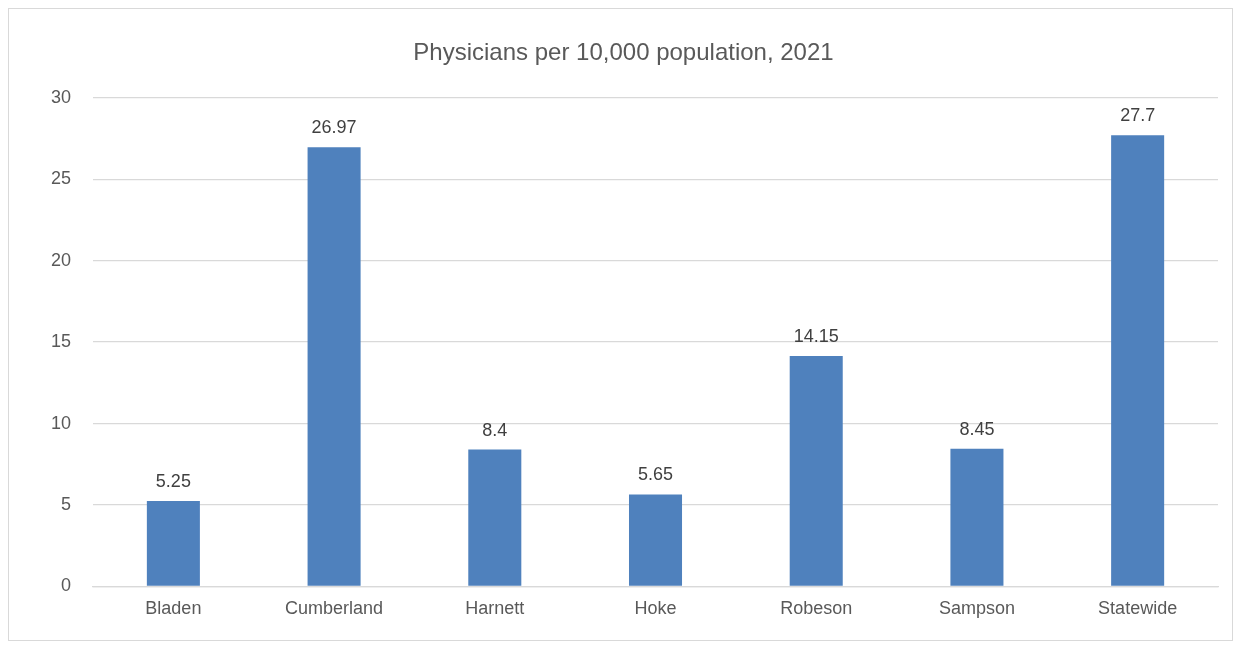 The image size is (1241, 649). I want to click on x-tick-label: Sampson, so click(976, 608).